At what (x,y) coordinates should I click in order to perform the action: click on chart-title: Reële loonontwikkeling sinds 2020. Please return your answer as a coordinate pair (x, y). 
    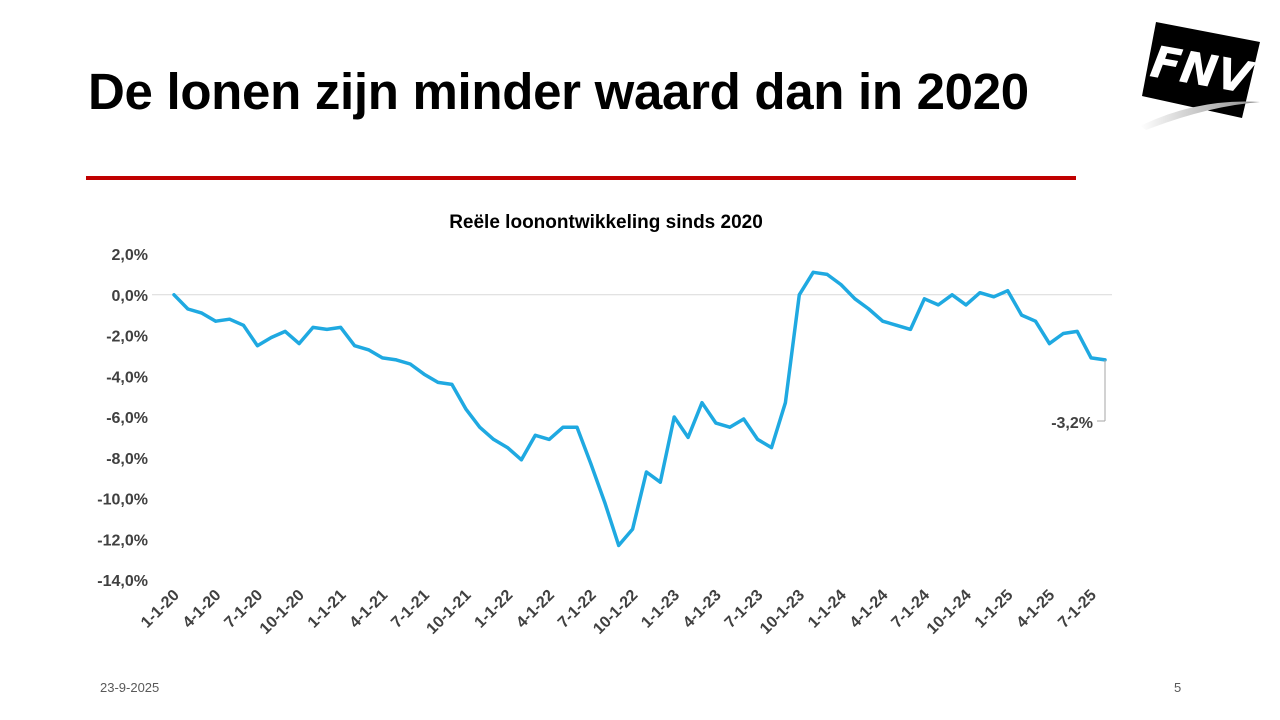
    Looking at the image, I should click on (606, 222).